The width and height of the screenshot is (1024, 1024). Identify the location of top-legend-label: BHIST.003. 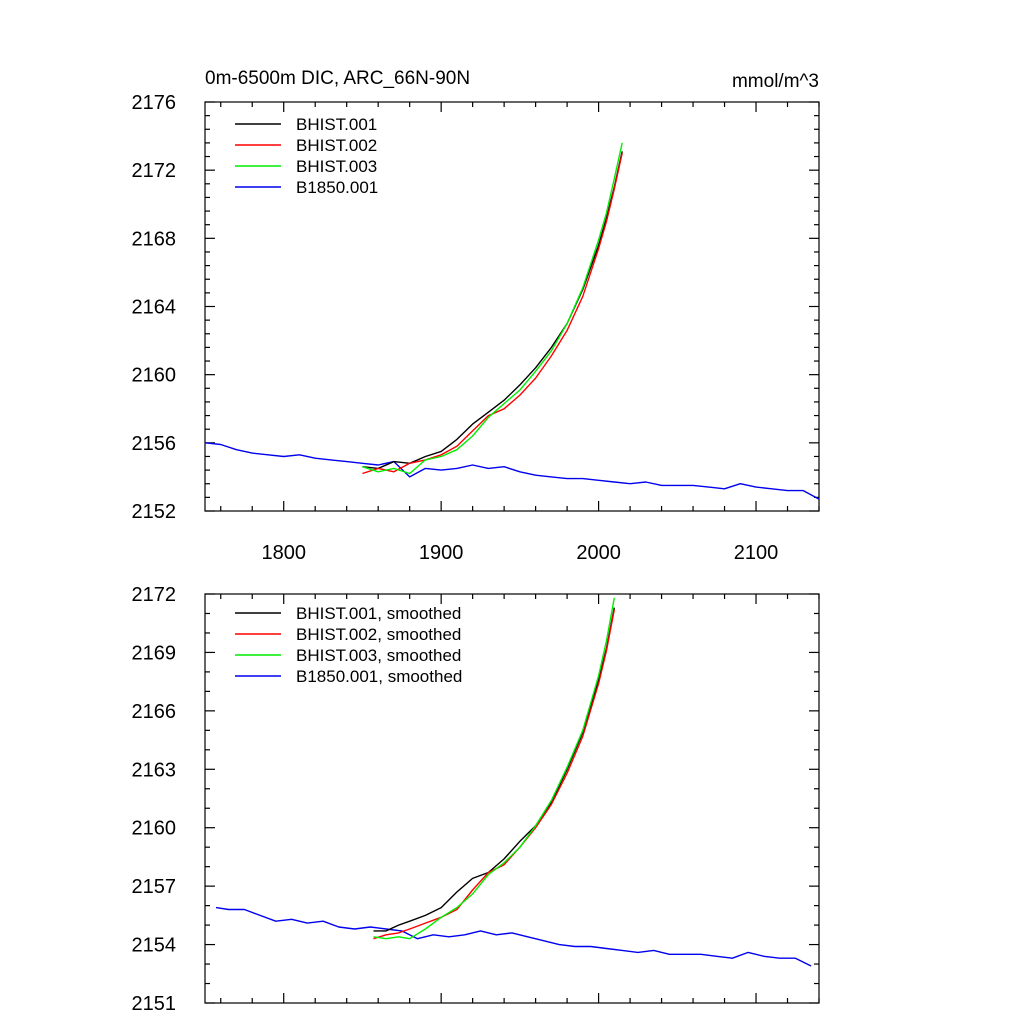
(336, 166).